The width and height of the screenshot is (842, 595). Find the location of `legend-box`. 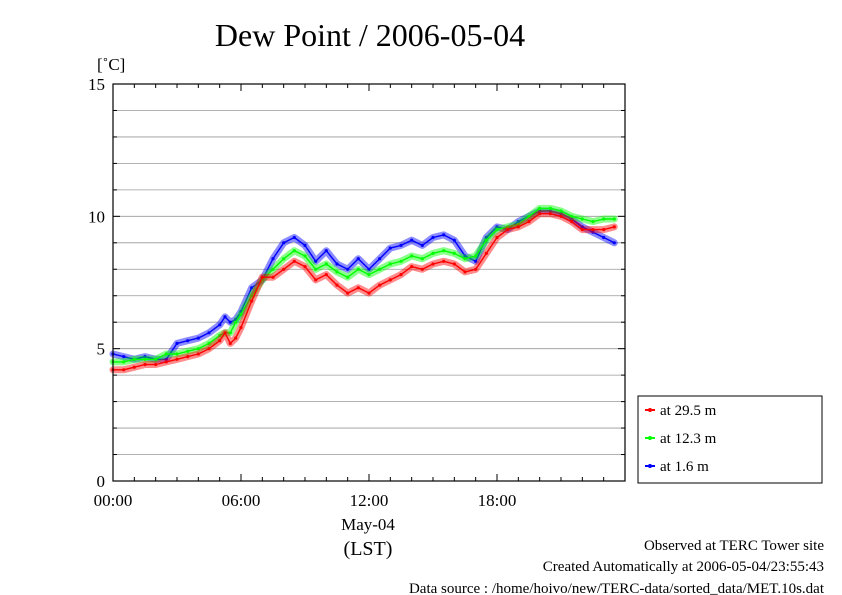

legend-box is located at coordinates (730, 439).